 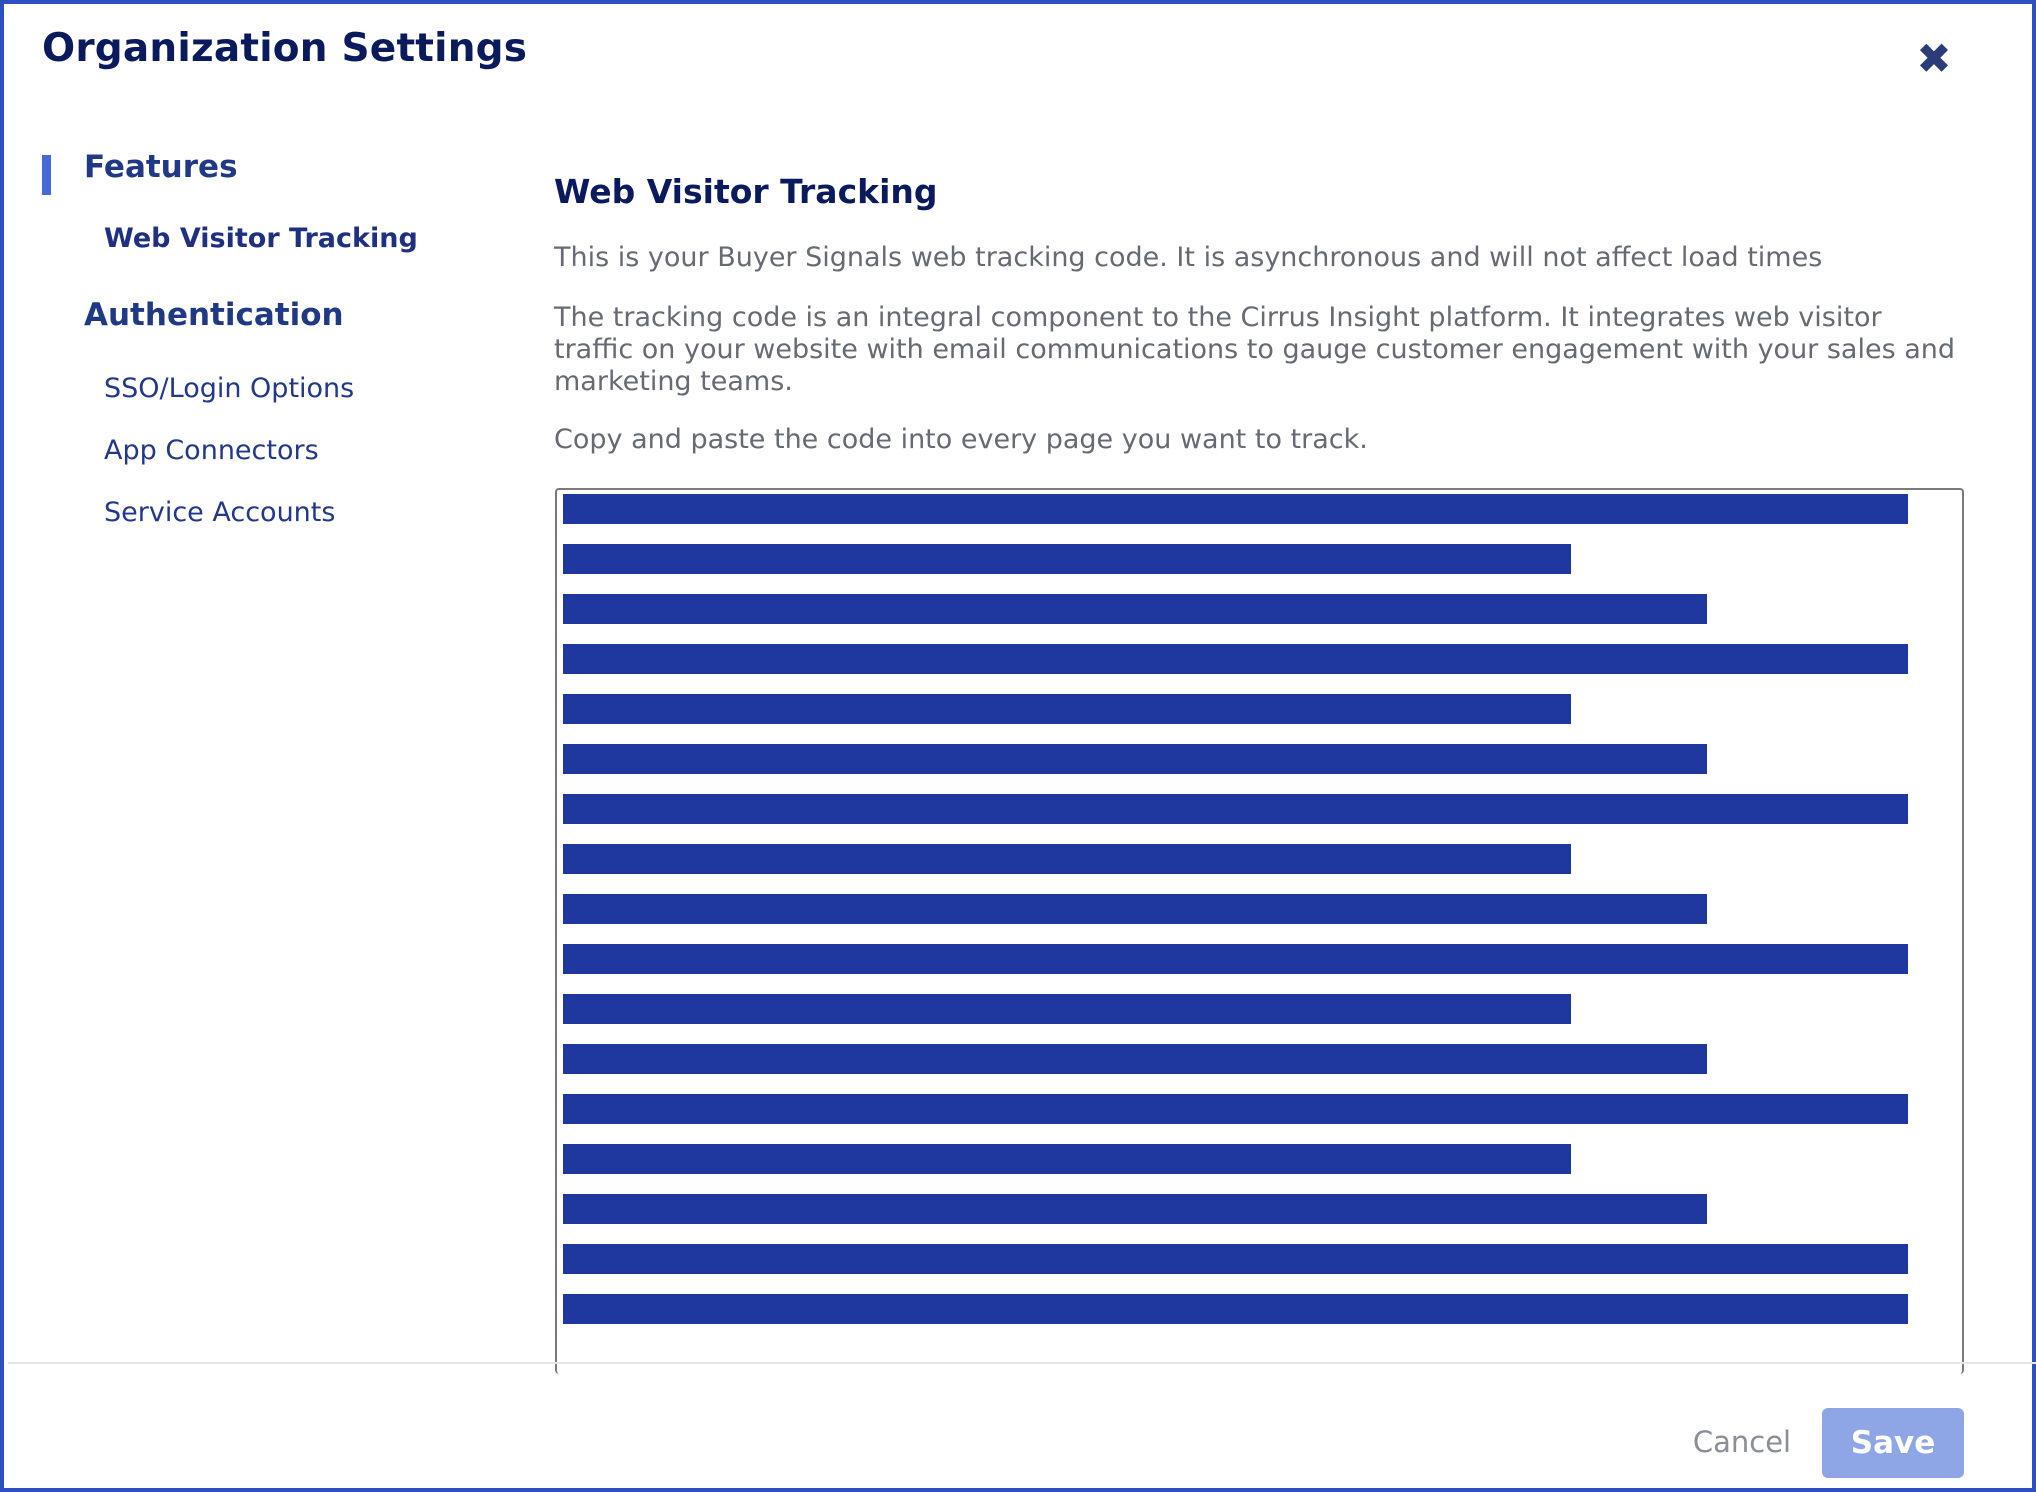 What do you see at coordinates (211, 450) in the screenshot?
I see `sidebar-item-app-connectors: App Connectors` at bounding box center [211, 450].